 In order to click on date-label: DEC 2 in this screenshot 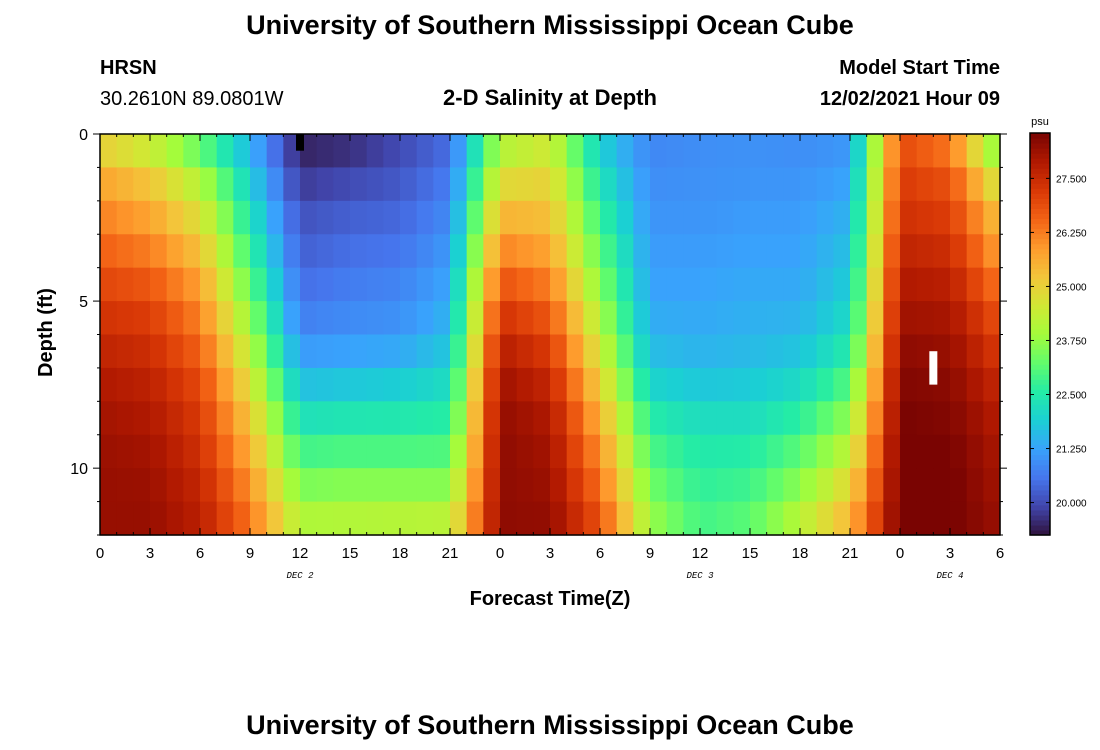, I will do `click(300, 576)`.